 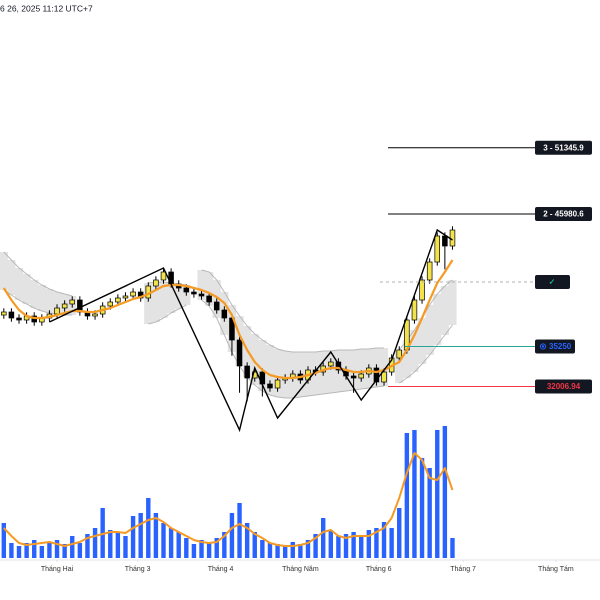 What do you see at coordinates (556, 569) in the screenshot?
I see `x-tick-label: Tháng Tám` at bounding box center [556, 569].